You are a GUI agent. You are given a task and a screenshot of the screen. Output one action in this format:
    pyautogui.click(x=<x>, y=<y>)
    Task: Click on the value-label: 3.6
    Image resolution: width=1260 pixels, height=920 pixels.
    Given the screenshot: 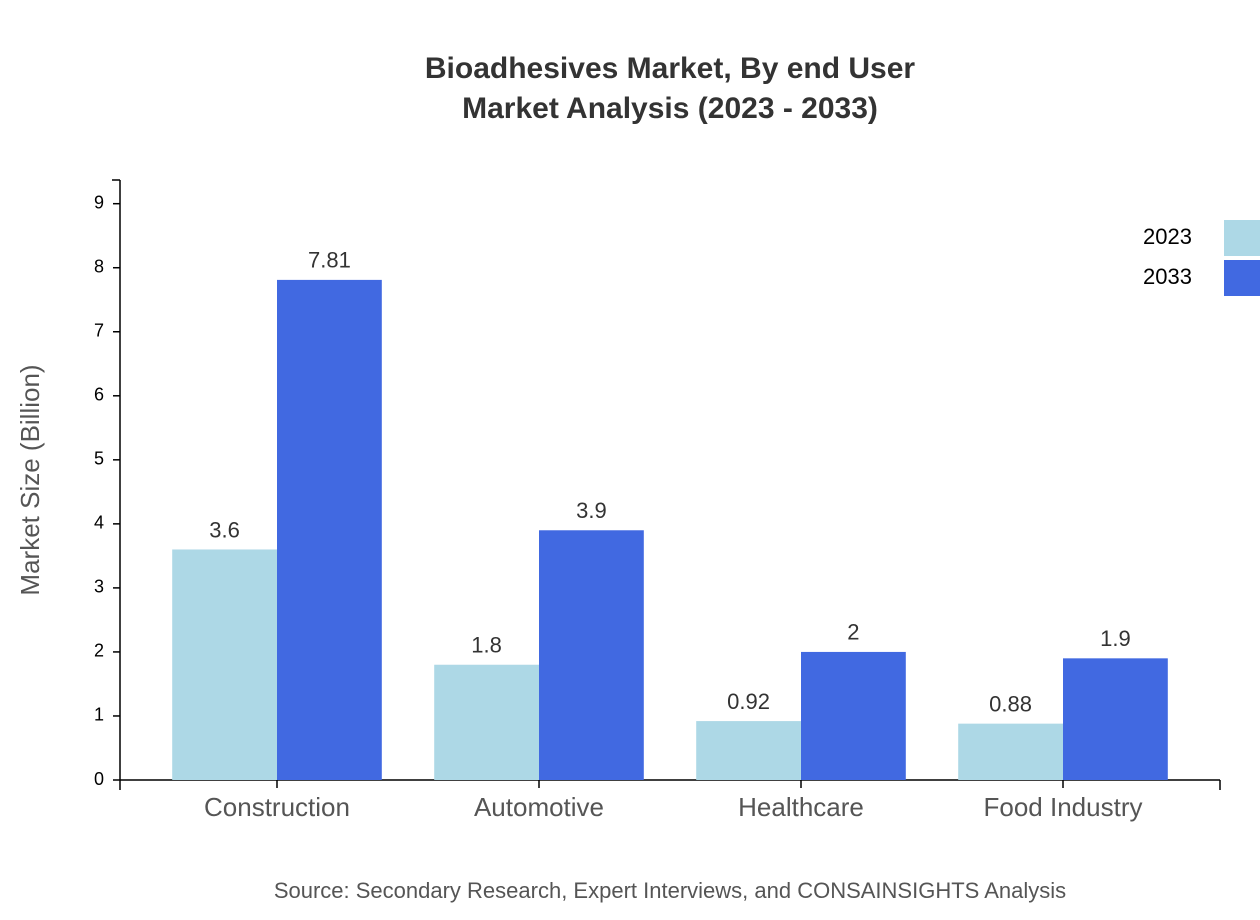 What is the action you would take?
    pyautogui.click(x=224, y=529)
    